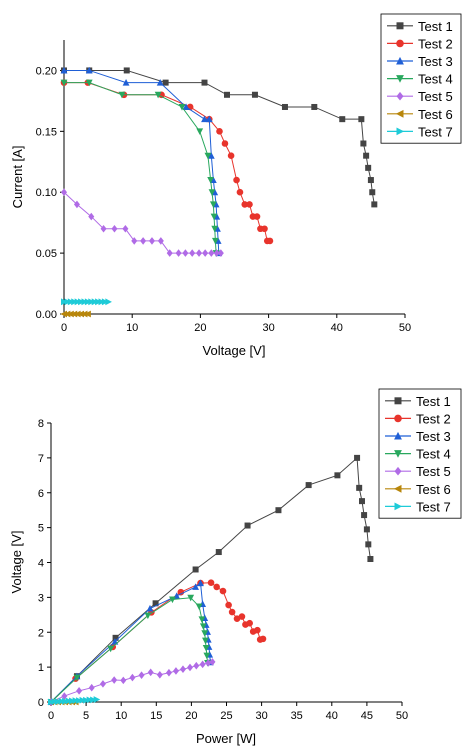 This screenshot has width=474, height=751. What do you see at coordinates (435, 26) in the screenshot?
I see `legend-label: Test 1` at bounding box center [435, 26].